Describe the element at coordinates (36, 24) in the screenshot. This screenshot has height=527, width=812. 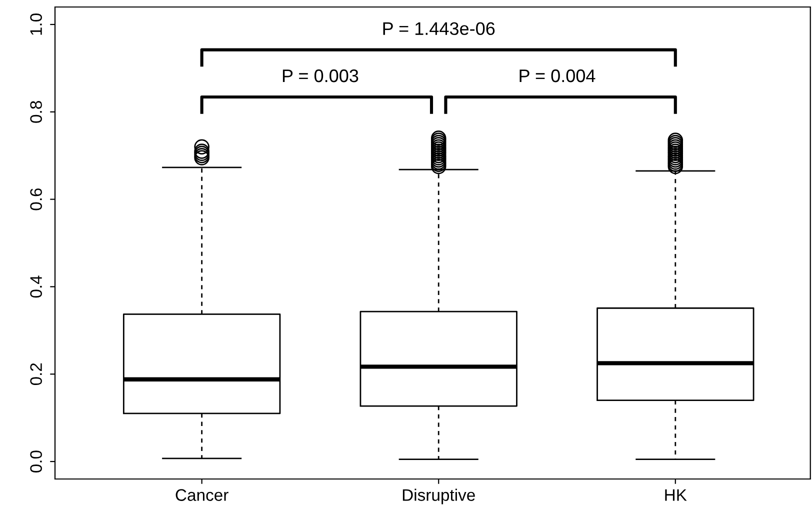
I see `y-tick-label: 1.0` at that location.